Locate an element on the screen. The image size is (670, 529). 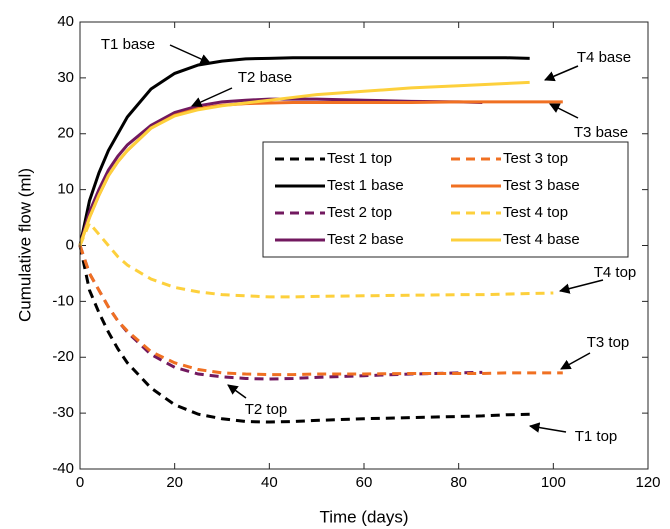
annotation: T2 base is located at coordinates (265, 77).